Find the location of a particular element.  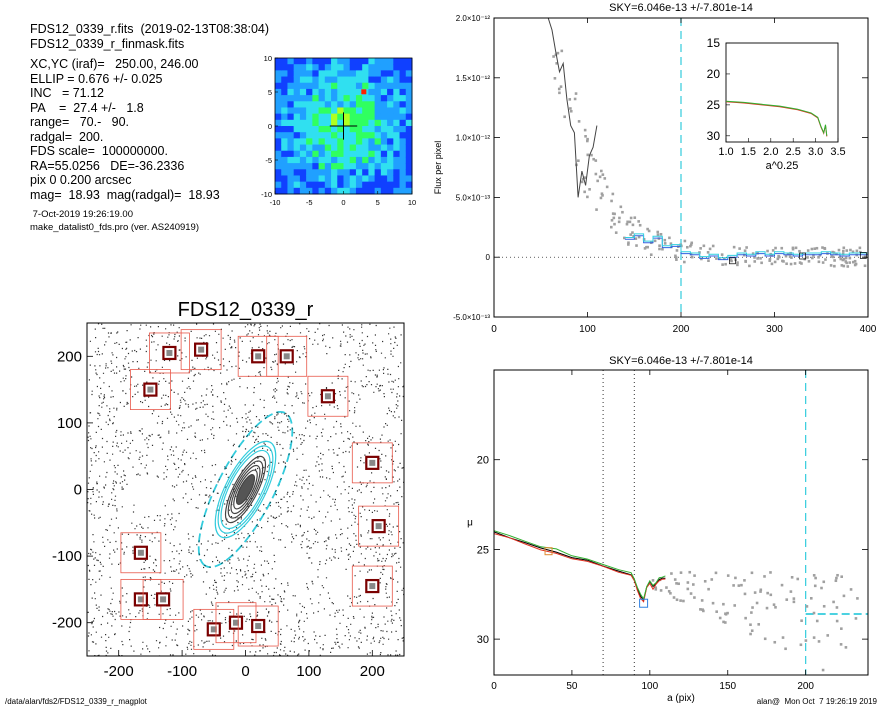

galaxy-isophote is located at coordinates (245, 489).